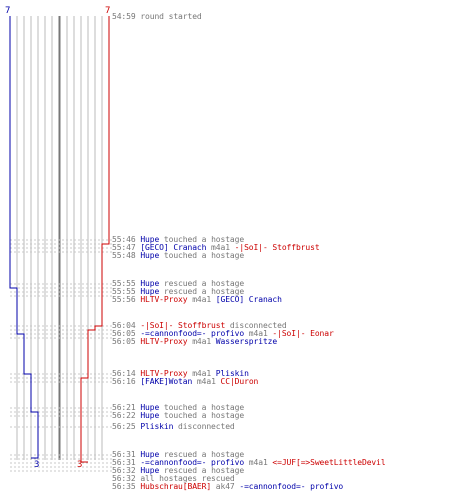  What do you see at coordinates (108, 11) in the screenshot?
I see `count-t-start: 7` at bounding box center [108, 11].